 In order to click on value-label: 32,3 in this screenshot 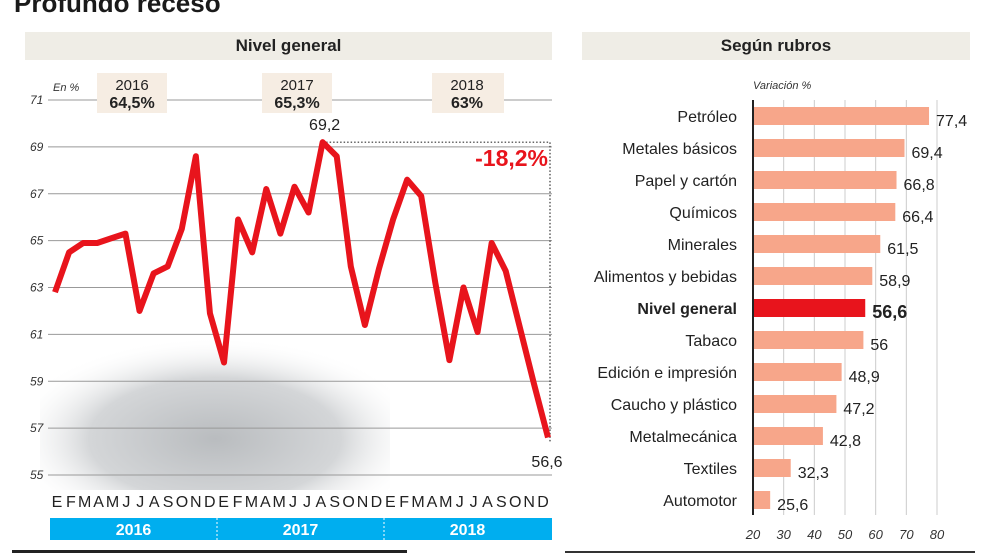, I will do `click(813, 473)`.